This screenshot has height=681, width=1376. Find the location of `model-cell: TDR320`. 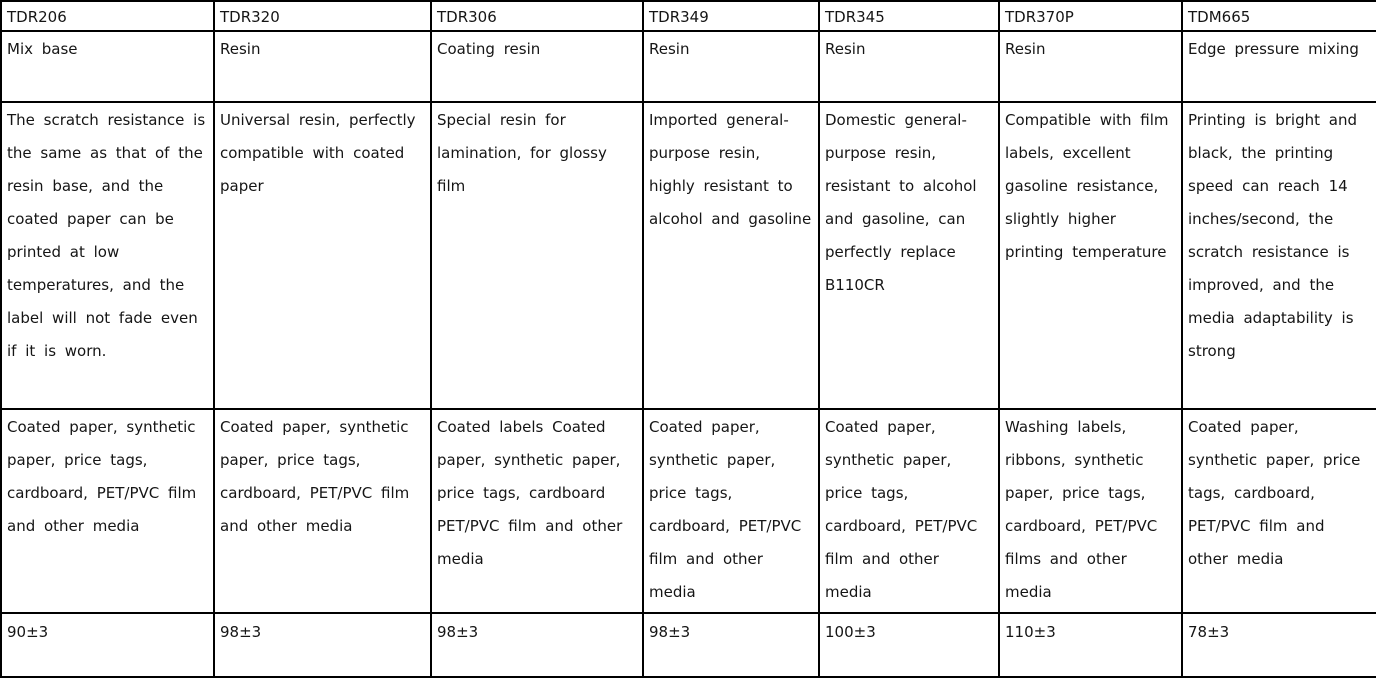

model-cell: TDR320 is located at coordinates (322, 16).